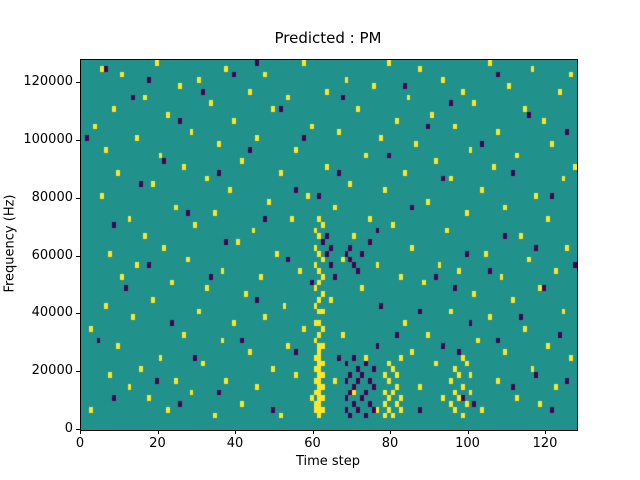  Describe the element at coordinates (80, 443) in the screenshot. I see `x-tick-label: 0` at that location.